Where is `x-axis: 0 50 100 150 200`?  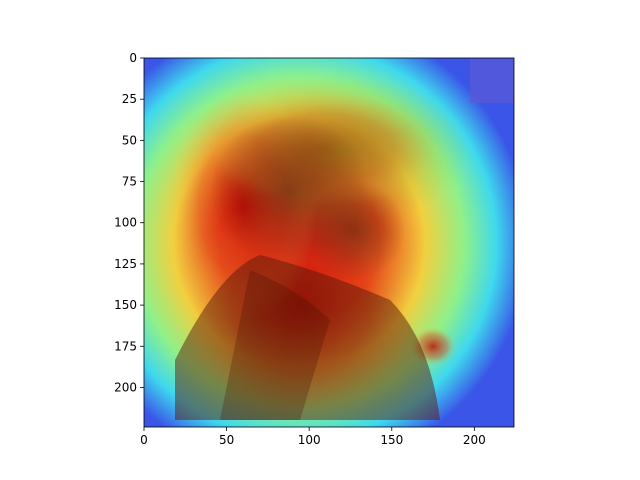 x-axis: 0 50 100 150 200 is located at coordinates (313, 437).